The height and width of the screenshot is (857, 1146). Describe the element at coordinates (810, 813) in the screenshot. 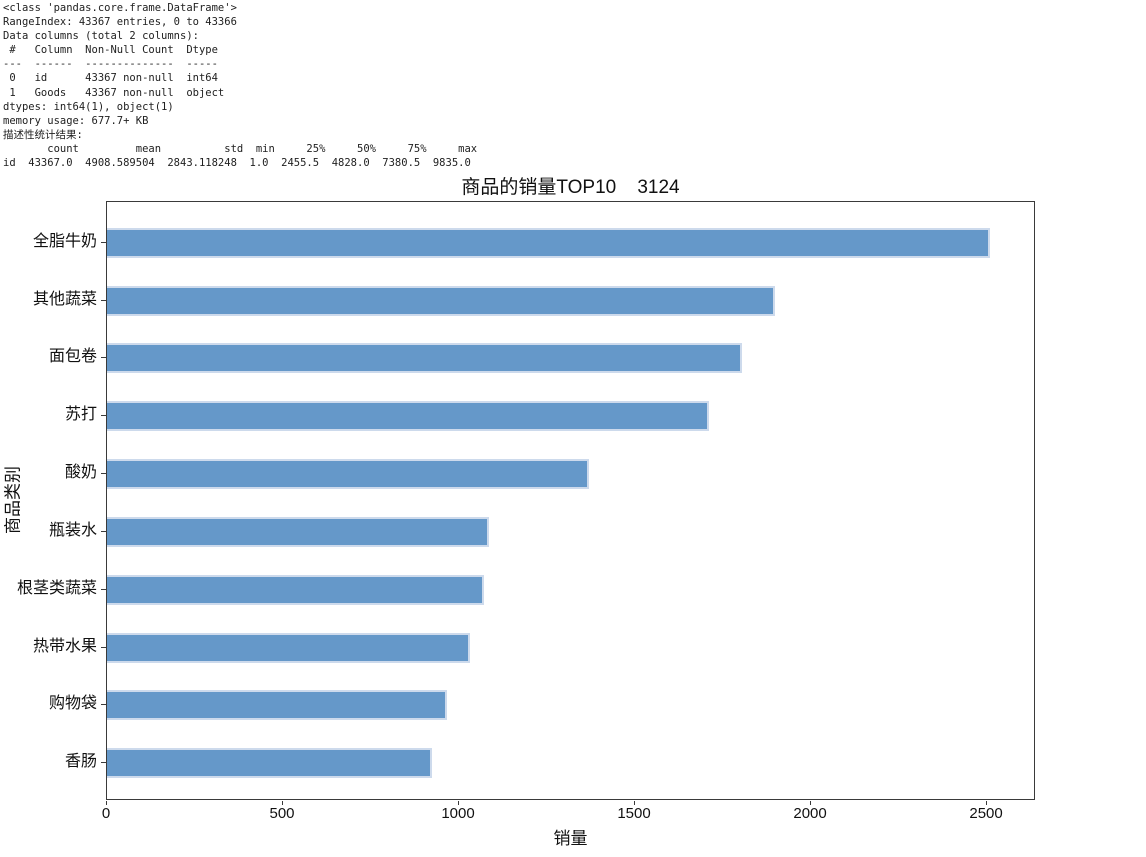

I see `x-tick-label: 2000` at that location.